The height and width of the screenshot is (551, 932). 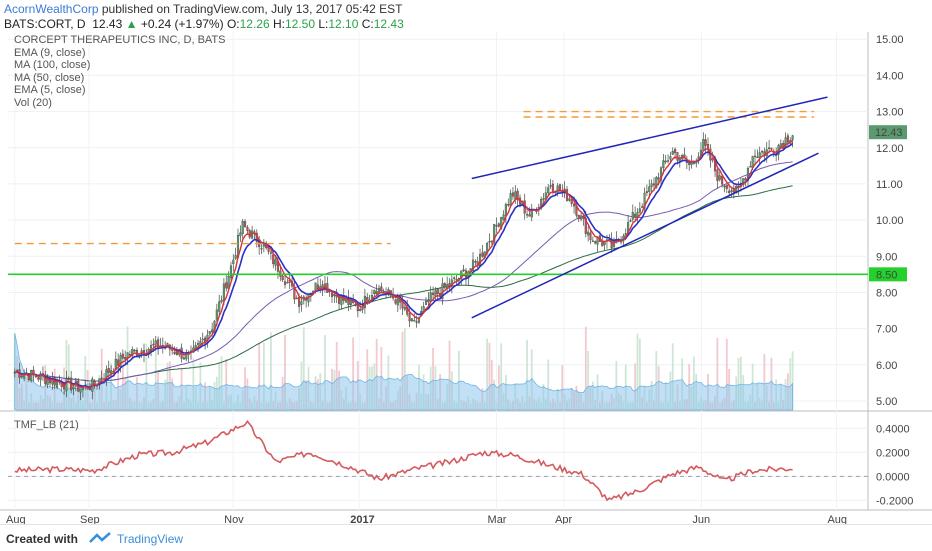 I want to click on legend-volume: Vol (20), so click(x=33, y=102).